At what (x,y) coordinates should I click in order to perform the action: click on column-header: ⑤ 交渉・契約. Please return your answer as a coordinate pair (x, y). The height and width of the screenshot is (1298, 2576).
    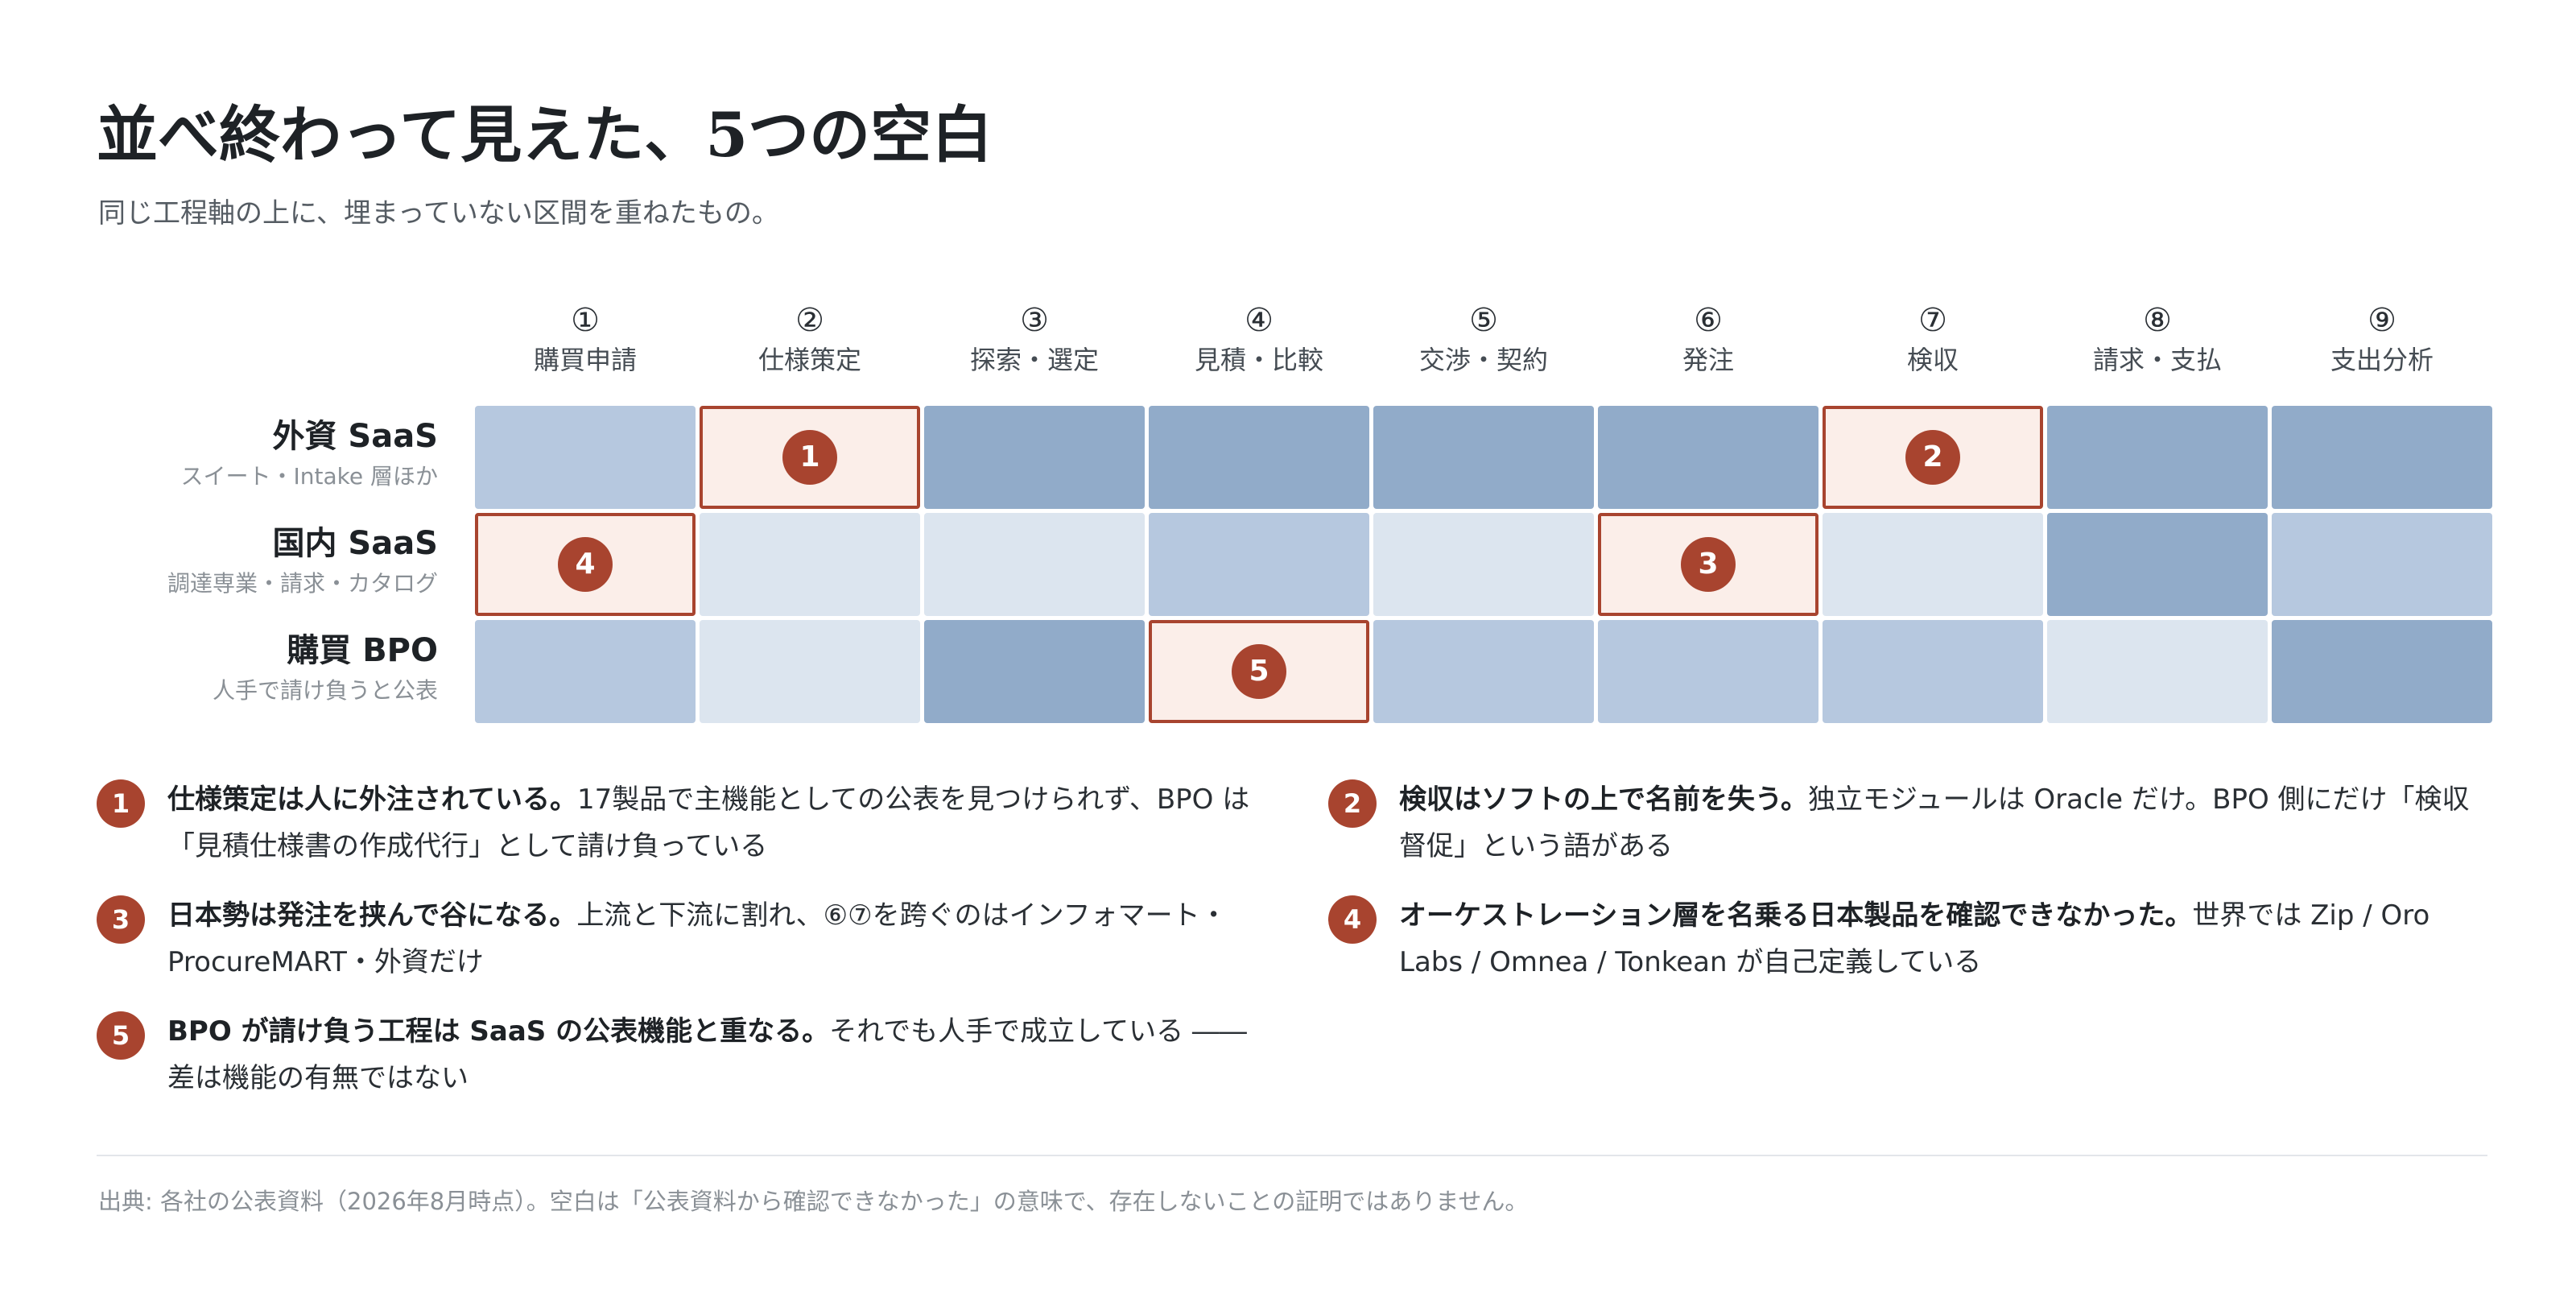
    Looking at the image, I should click on (1484, 339).